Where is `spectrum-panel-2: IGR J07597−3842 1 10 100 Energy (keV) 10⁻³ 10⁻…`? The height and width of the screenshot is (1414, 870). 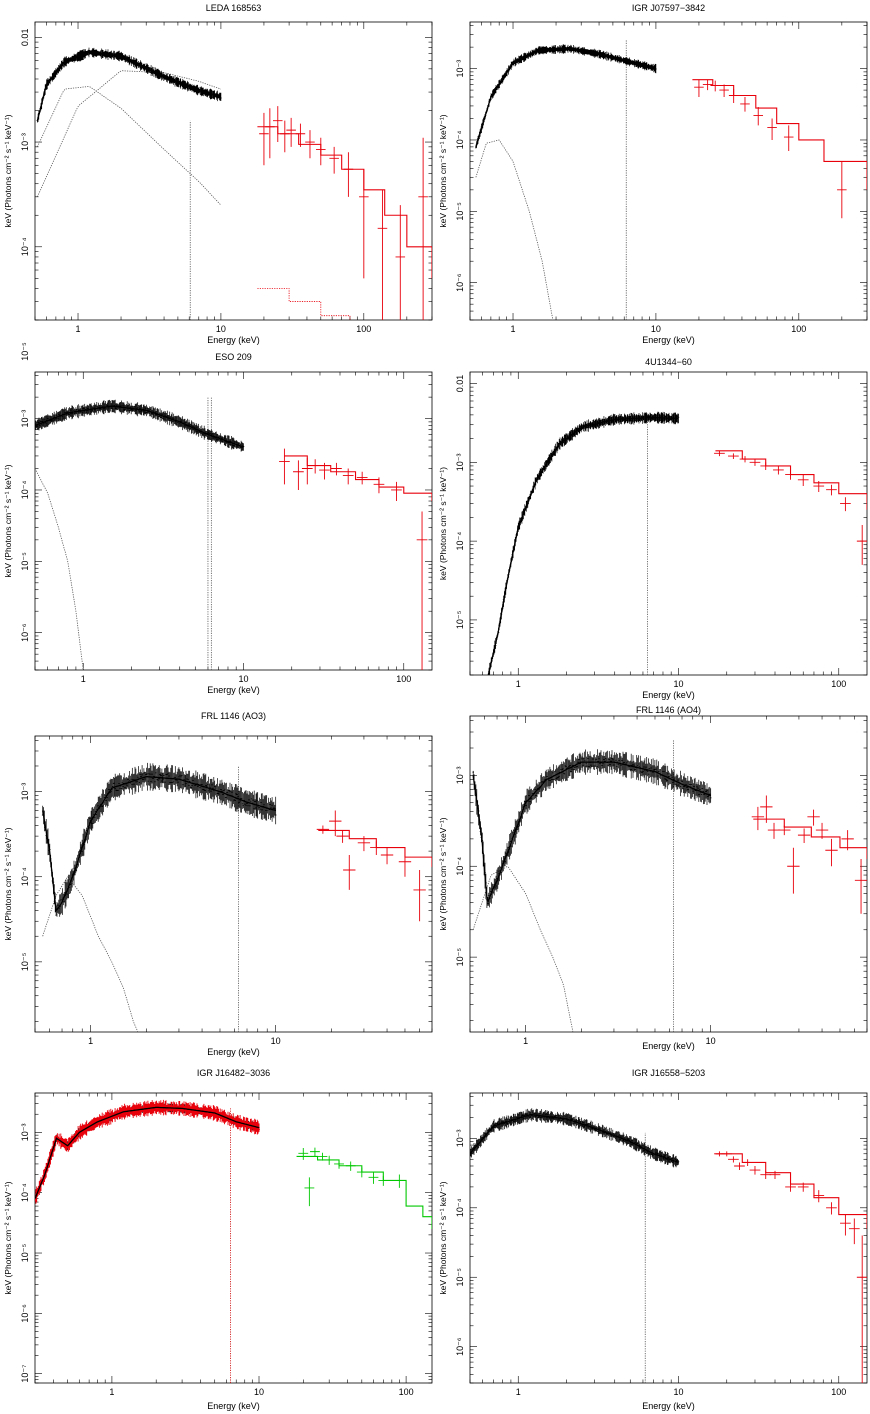
spectrum-panel-2: IGR J07597−3842 1 10 100 Energy (keV) 10⁻³ 10⁻… is located at coordinates (653, 174).